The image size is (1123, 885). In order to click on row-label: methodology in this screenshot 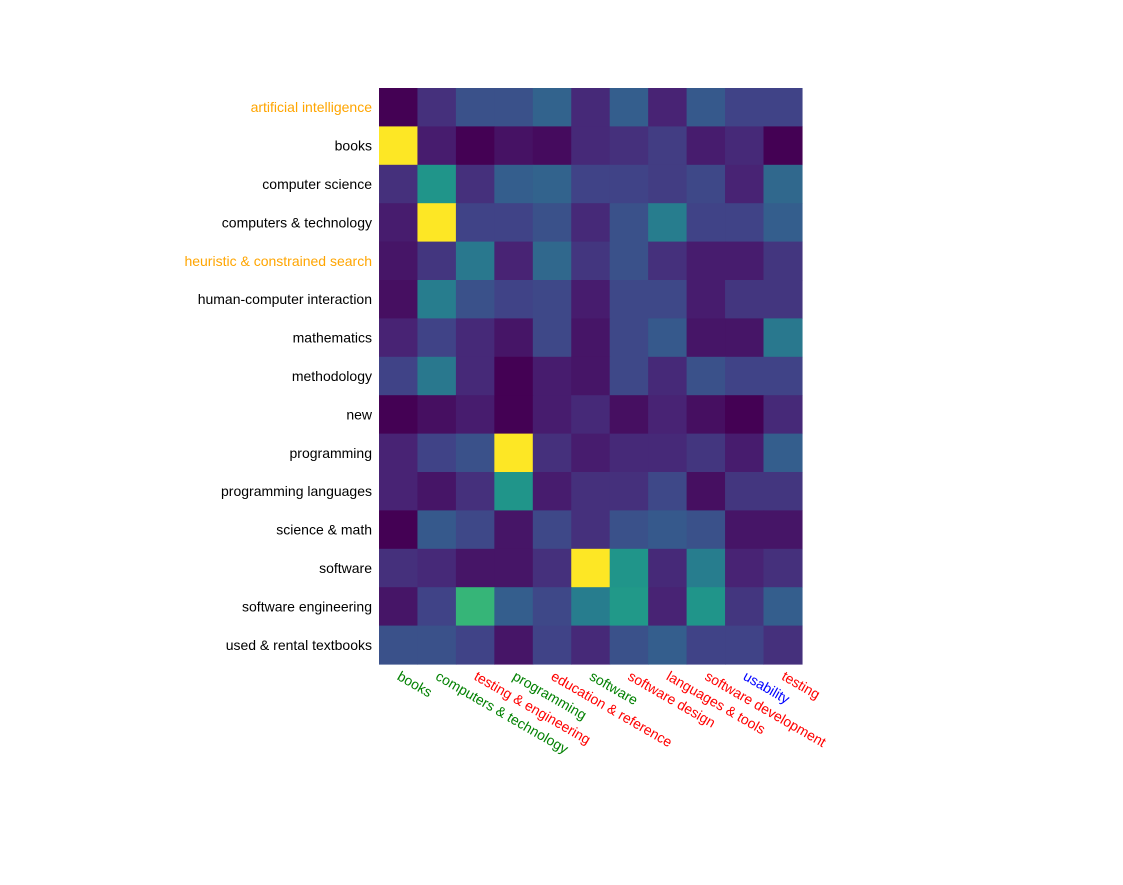, I will do `click(332, 376)`.